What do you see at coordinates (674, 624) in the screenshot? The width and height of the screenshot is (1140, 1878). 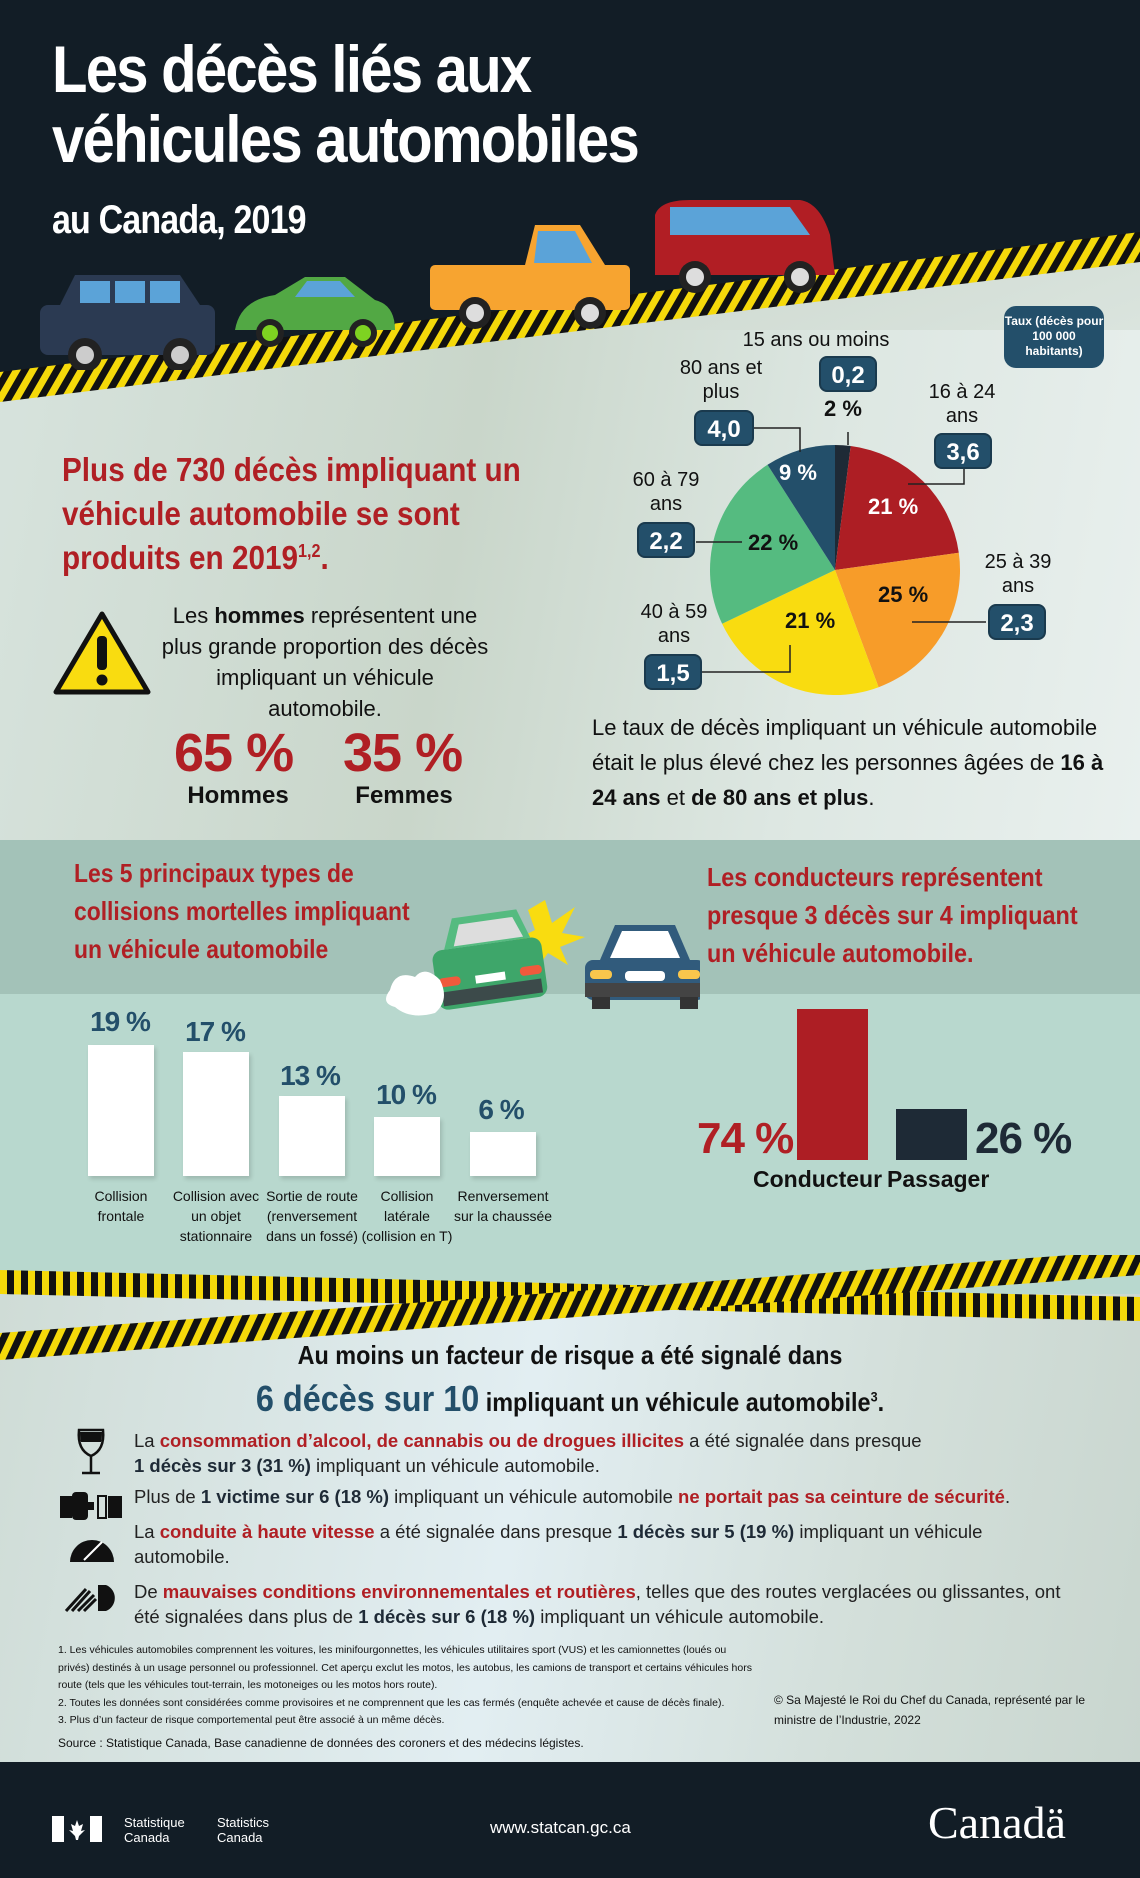 I see `age-label-40-59: 40 à 59 ans` at bounding box center [674, 624].